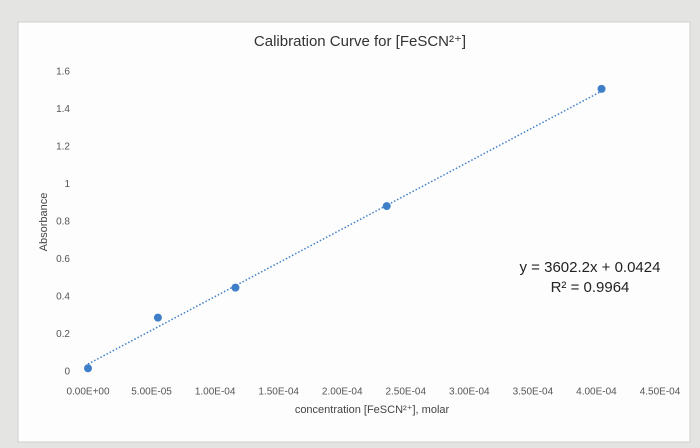 The height and width of the screenshot is (448, 700). What do you see at coordinates (372, 410) in the screenshot?
I see `x-axis-label: concentration [FeSCN²⁺], molar` at bounding box center [372, 410].